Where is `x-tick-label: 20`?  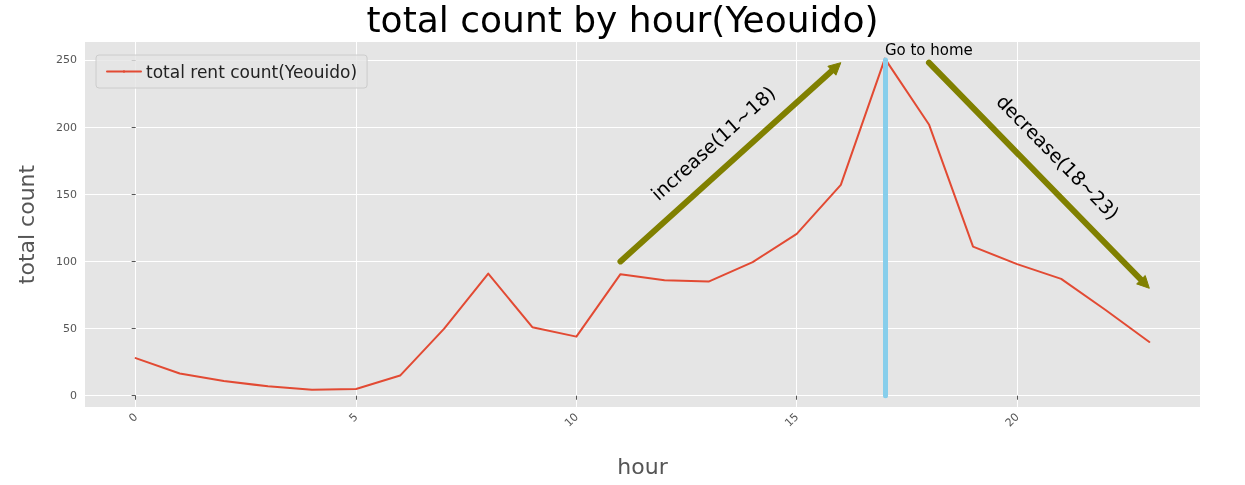
x-tick-label: 20 is located at coordinates (1012, 420).